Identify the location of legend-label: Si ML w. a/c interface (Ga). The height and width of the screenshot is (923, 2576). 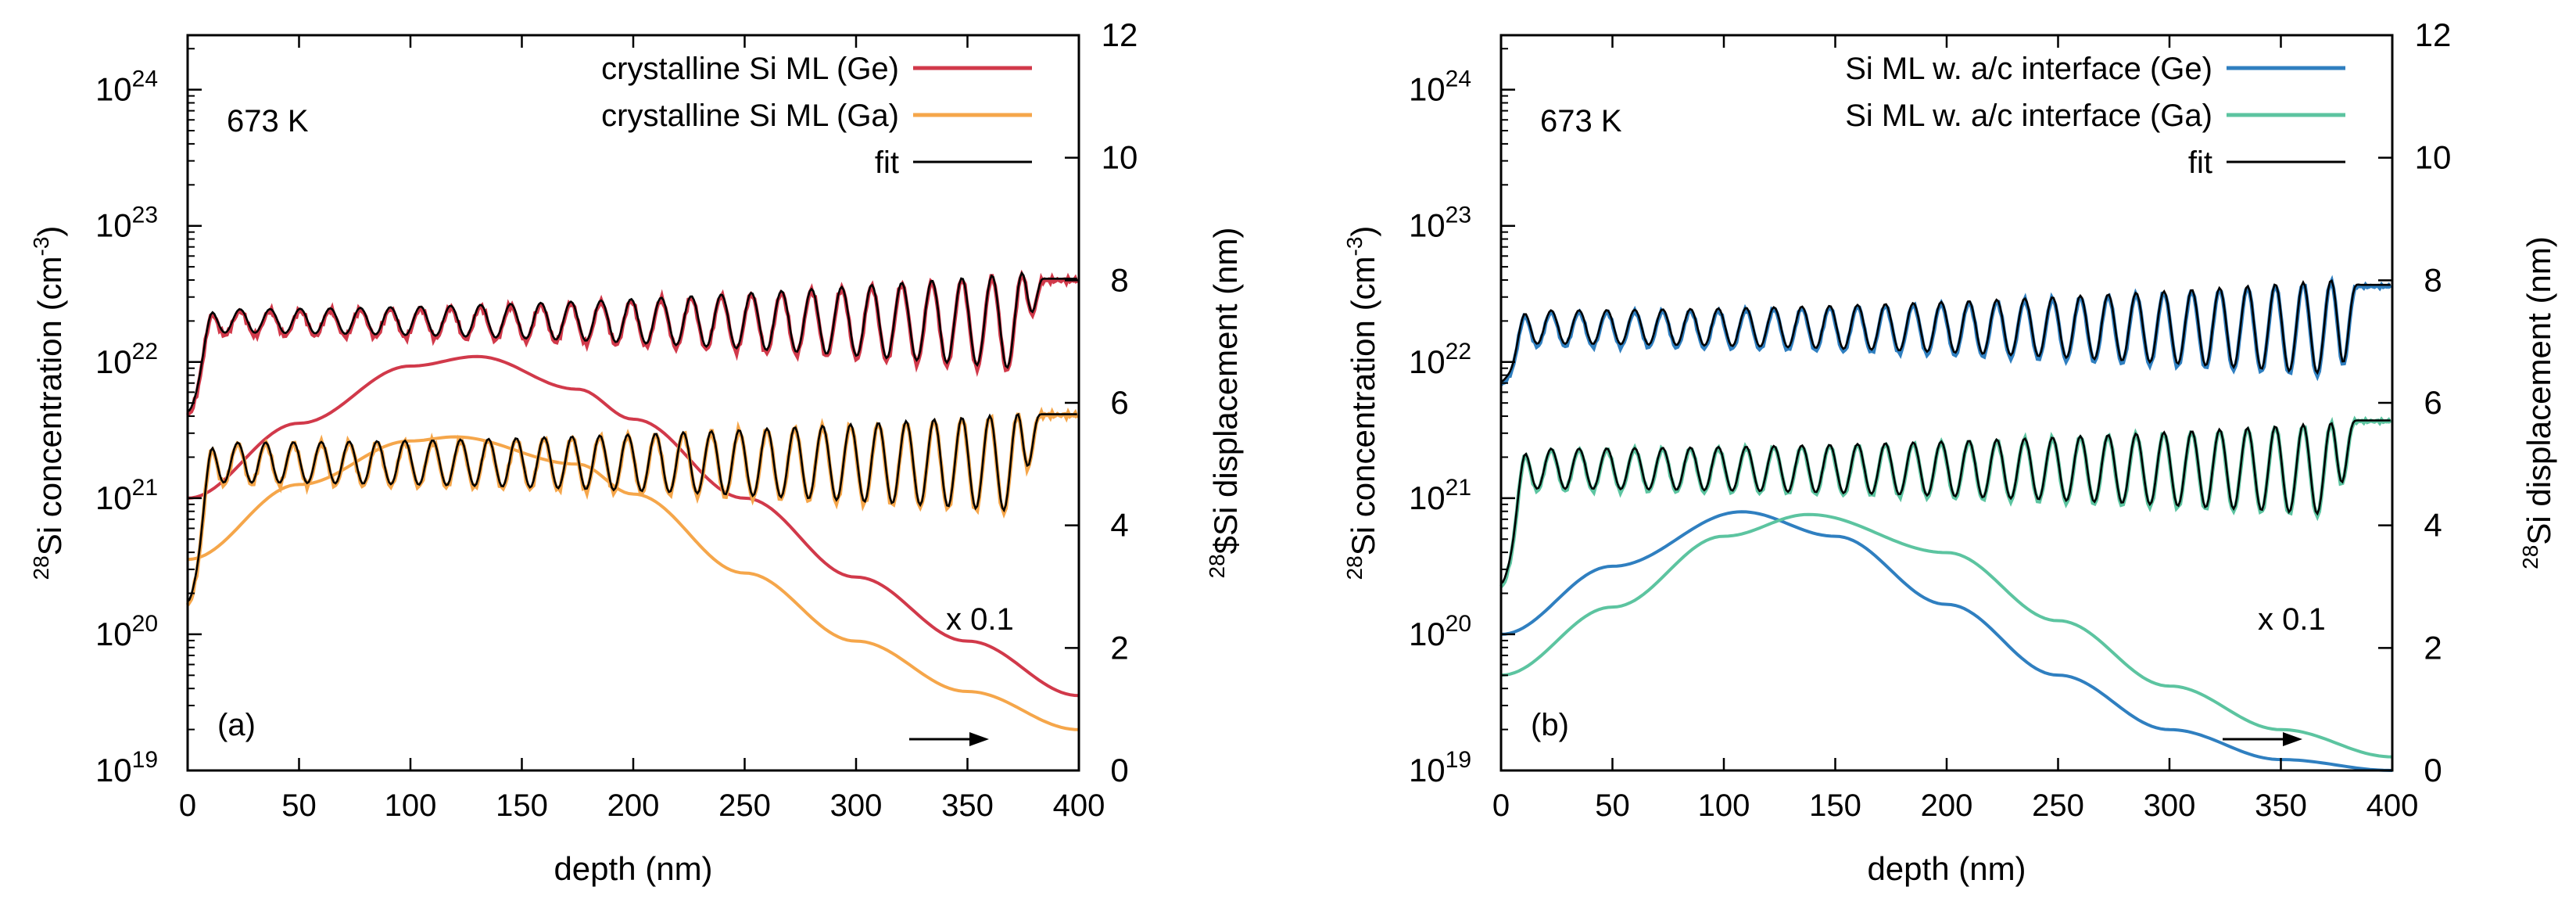
(2029, 116).